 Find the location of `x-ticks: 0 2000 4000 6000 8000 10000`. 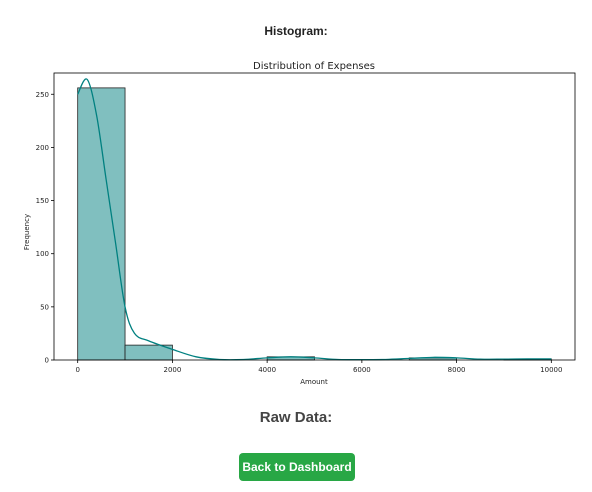

x-ticks: 0 2000 4000 6000 8000 10000 is located at coordinates (318, 367).